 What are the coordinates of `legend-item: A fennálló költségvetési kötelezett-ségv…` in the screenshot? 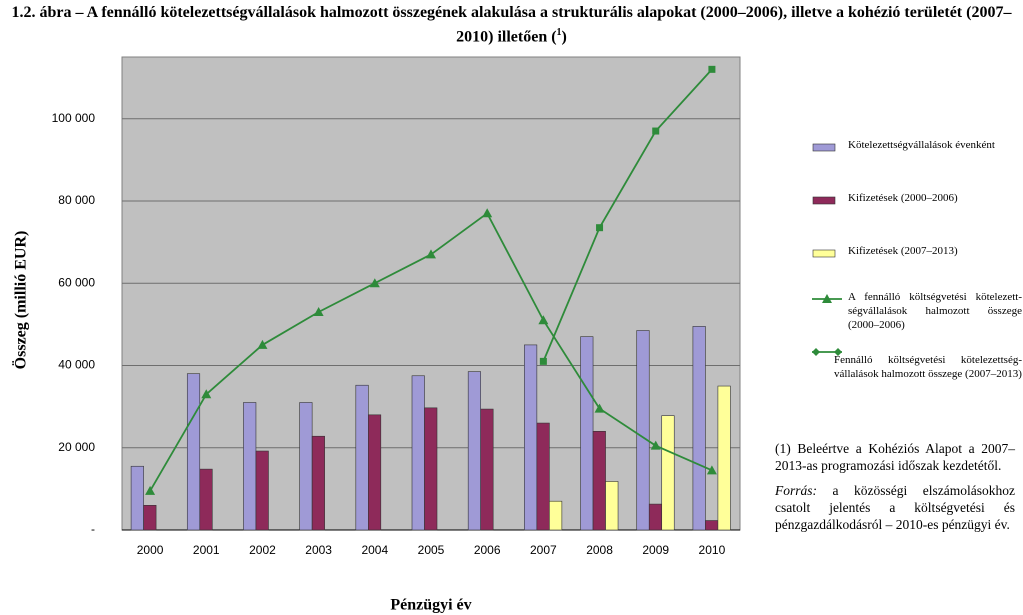 It's located at (917, 311).